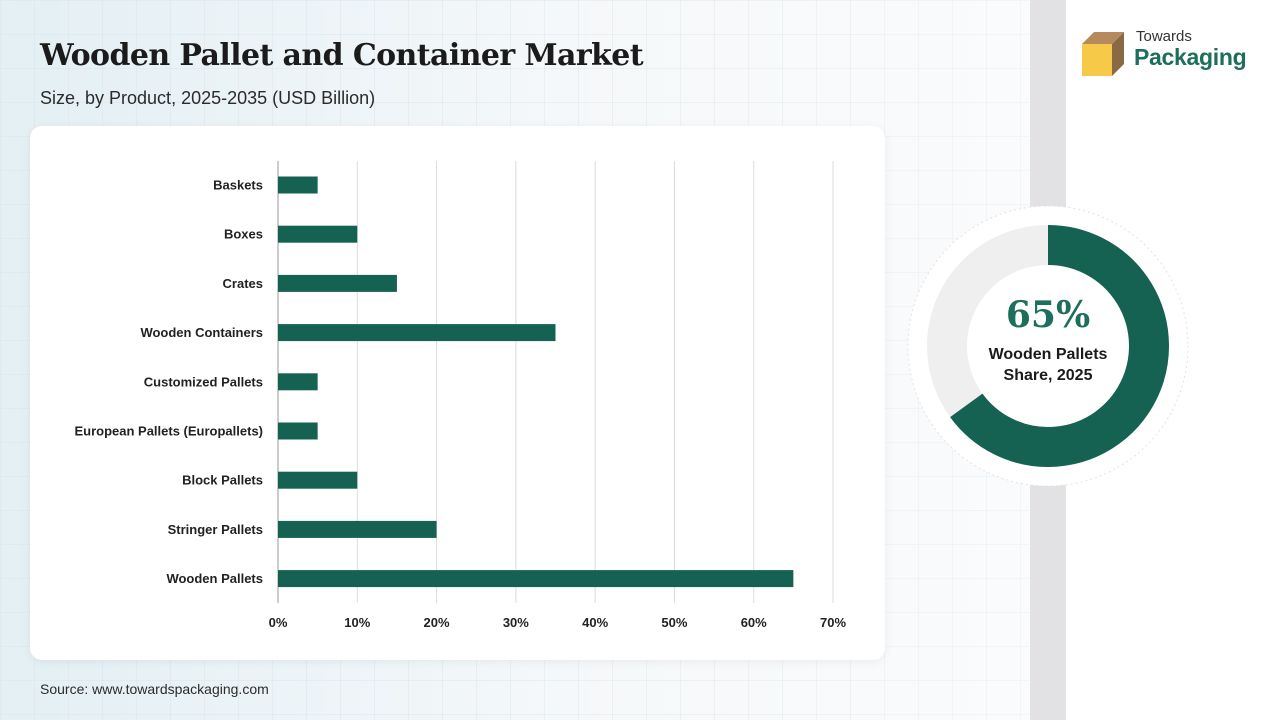 This screenshot has width=1280, height=720. I want to click on box-icon, so click(1103, 54).